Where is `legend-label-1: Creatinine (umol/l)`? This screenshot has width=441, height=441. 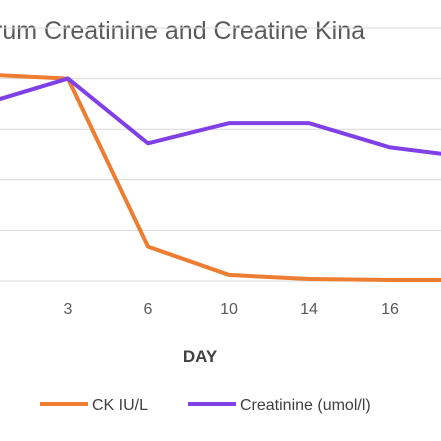 legend-label-1: Creatinine (umol/l) is located at coordinates (305, 405).